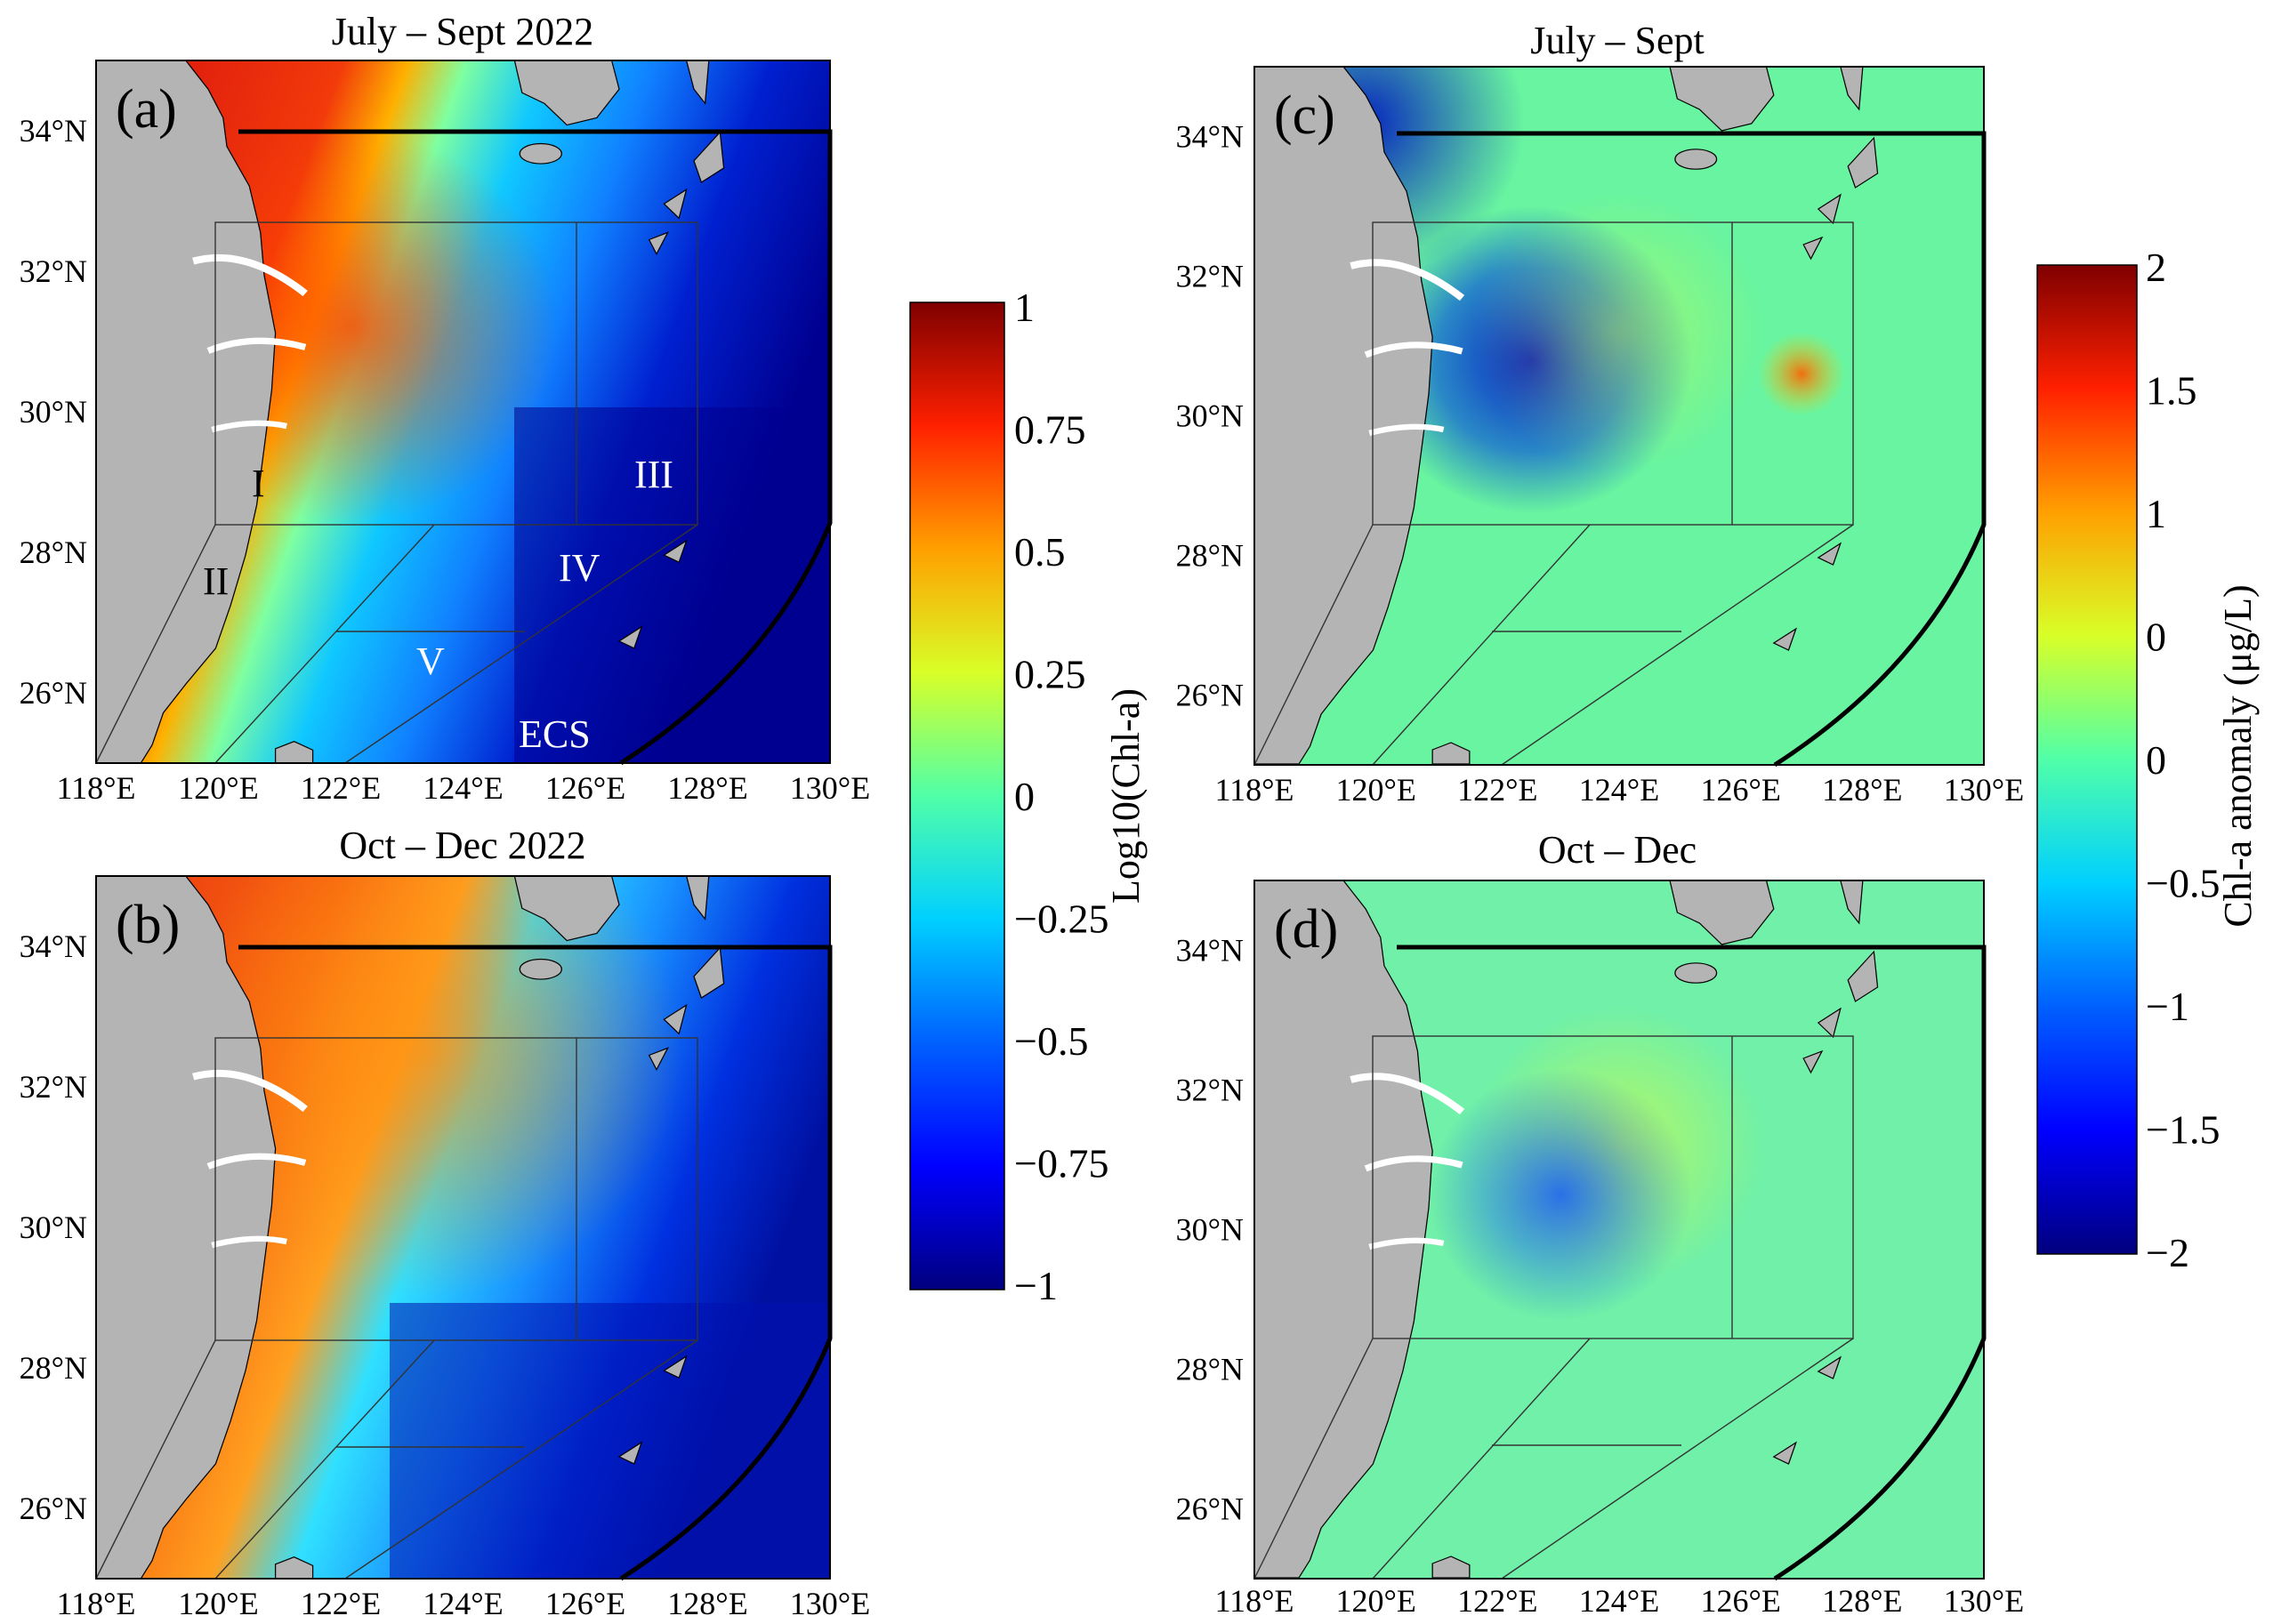  I want to click on colorbar-tick-label: 0.25, so click(1050, 674).